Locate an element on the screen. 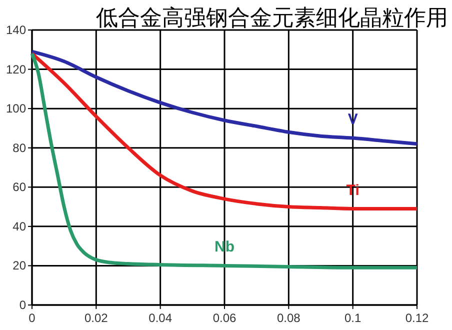 This screenshot has height=330, width=452. y-tick-label: 140 is located at coordinates (16, 30).